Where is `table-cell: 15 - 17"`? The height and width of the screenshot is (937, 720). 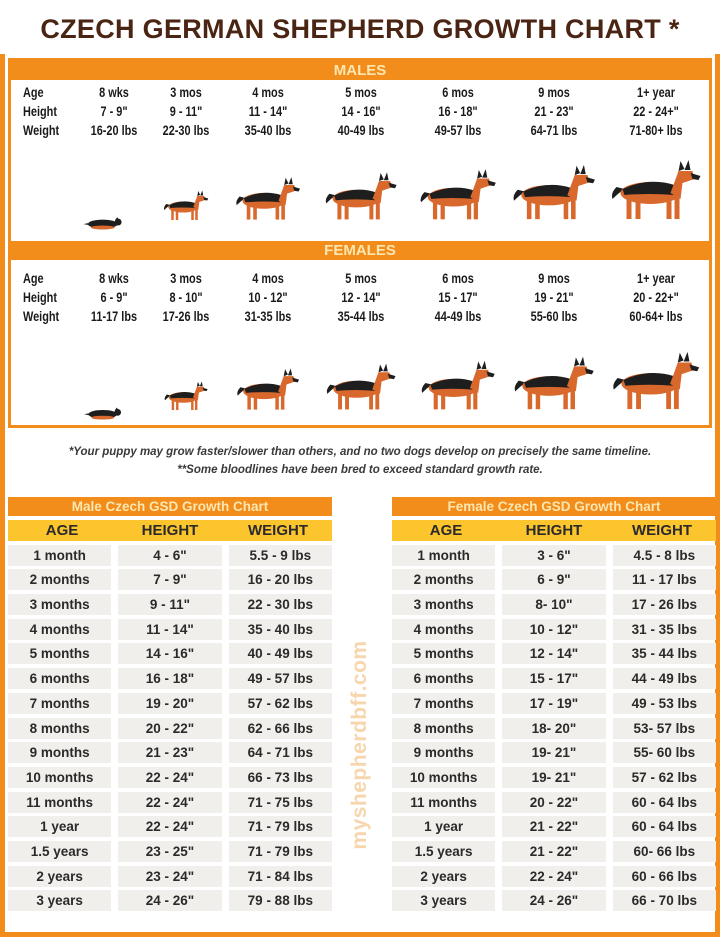
table-cell: 15 - 17" is located at coordinates (554, 679).